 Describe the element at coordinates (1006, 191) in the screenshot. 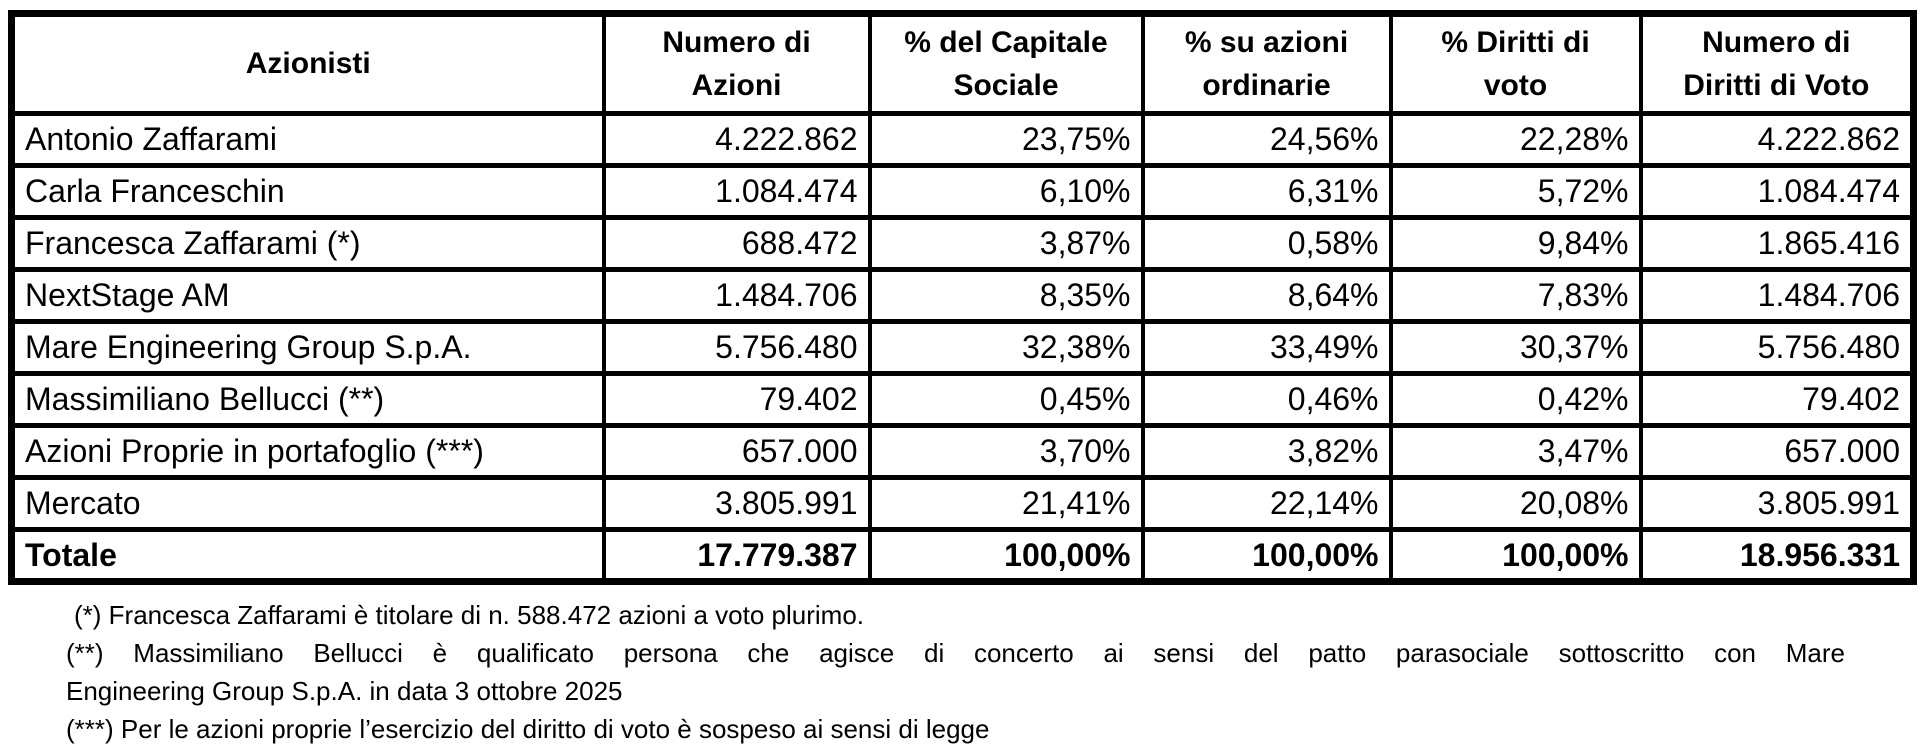

I see `table-cell: 6,10%` at that location.